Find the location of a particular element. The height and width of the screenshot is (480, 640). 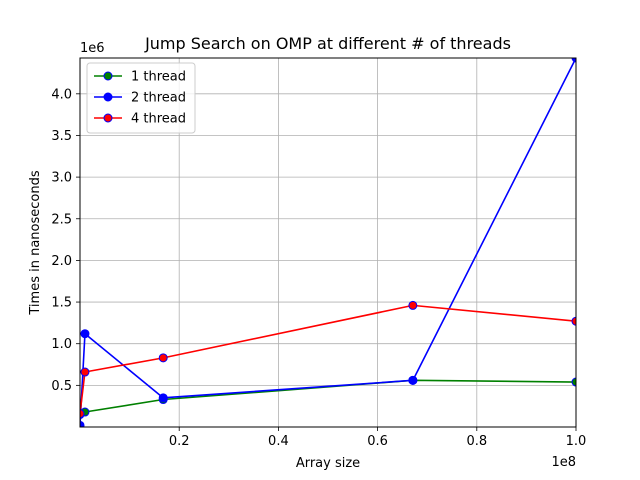

legend: 1 thread 2 thread 4 thread is located at coordinates (141, 98).